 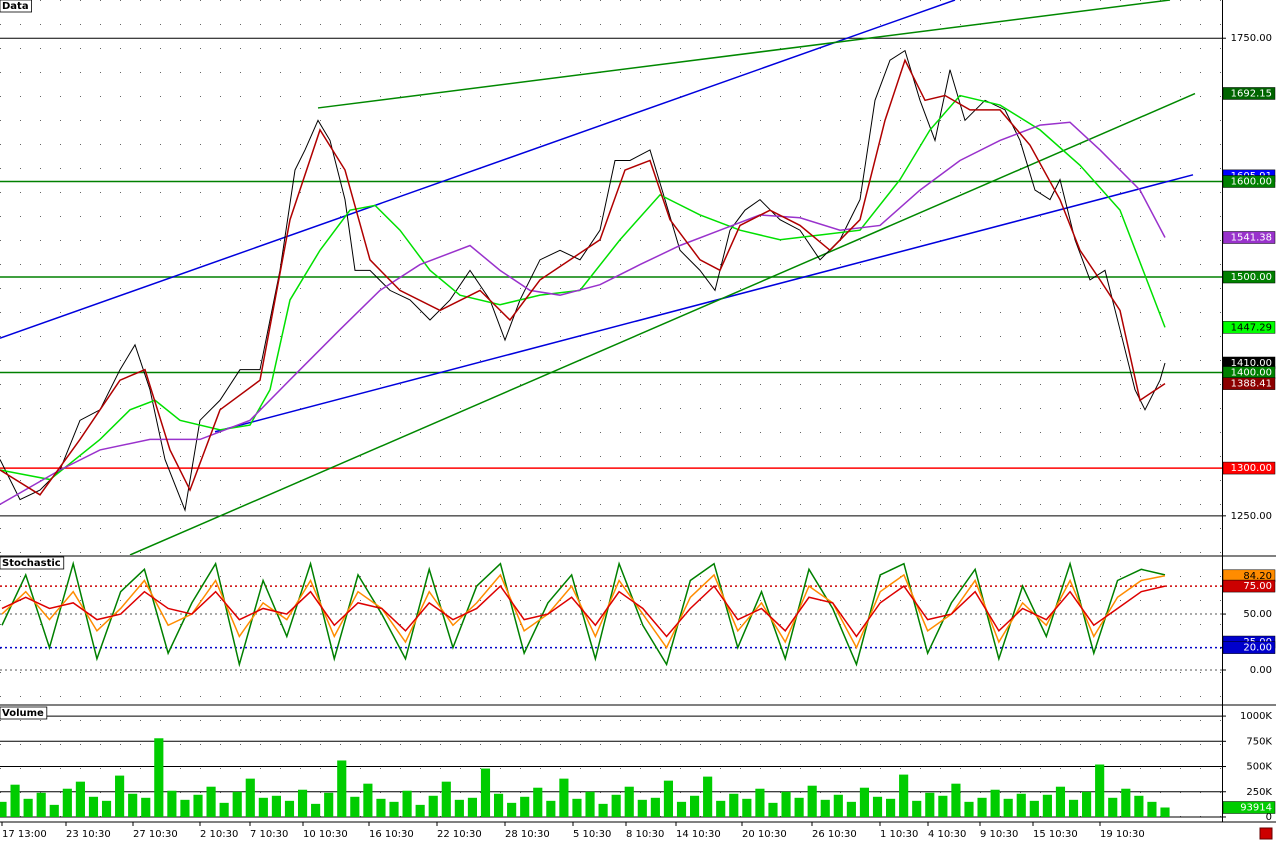 I want to click on x-tick-label: 4 10:30, so click(x=947, y=834).